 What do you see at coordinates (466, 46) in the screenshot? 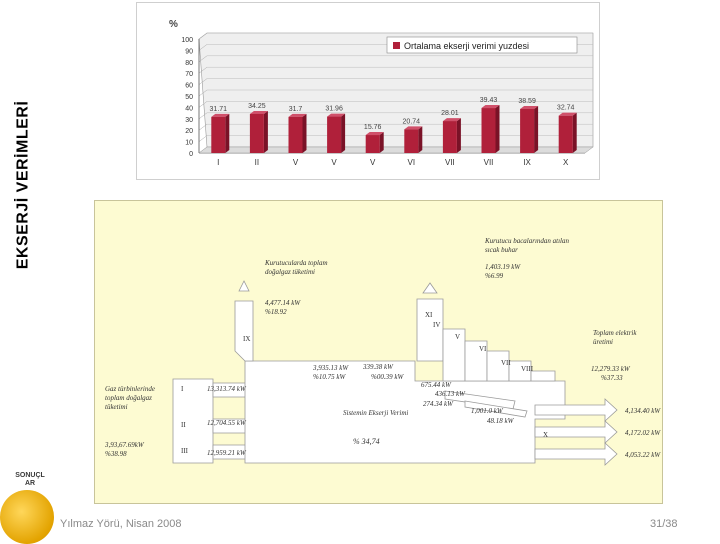
I see `legend-label: Ortalama ekserji verimi yuzdesi` at bounding box center [466, 46].